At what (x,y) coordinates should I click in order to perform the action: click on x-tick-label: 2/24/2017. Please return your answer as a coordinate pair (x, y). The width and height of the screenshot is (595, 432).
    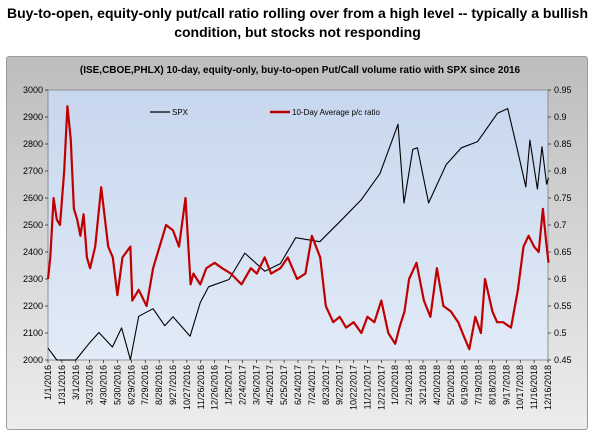
    Looking at the image, I should click on (242, 385).